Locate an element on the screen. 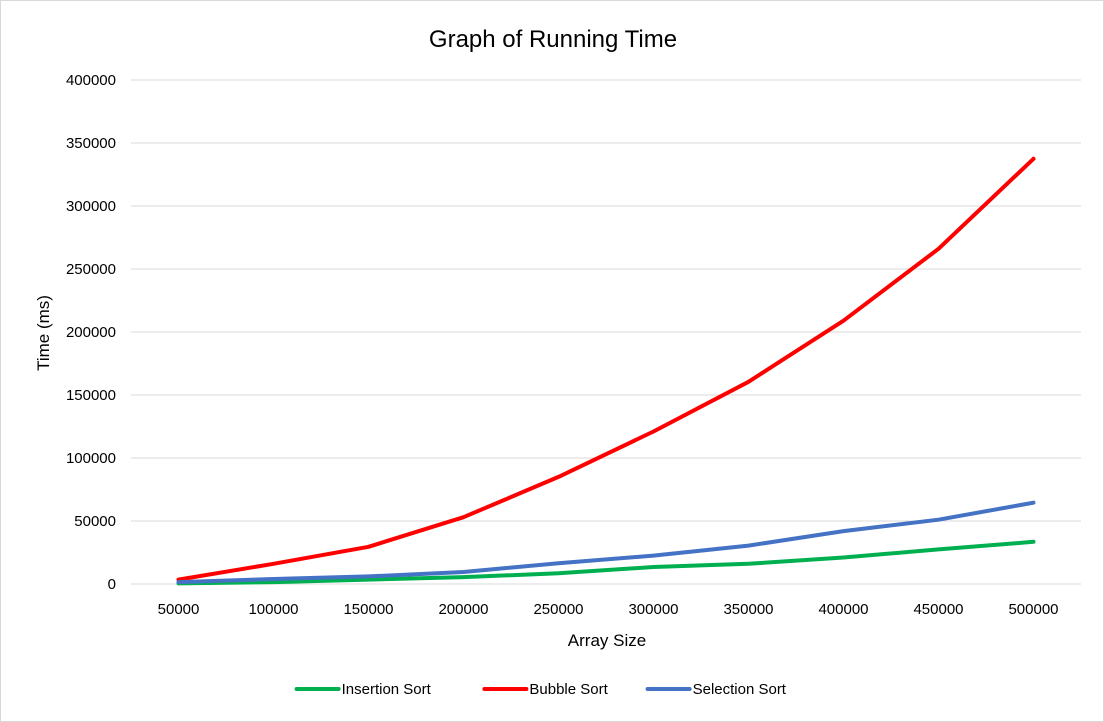 This screenshot has height=722, width=1104. x-axis-title: Array Size is located at coordinates (607, 640).